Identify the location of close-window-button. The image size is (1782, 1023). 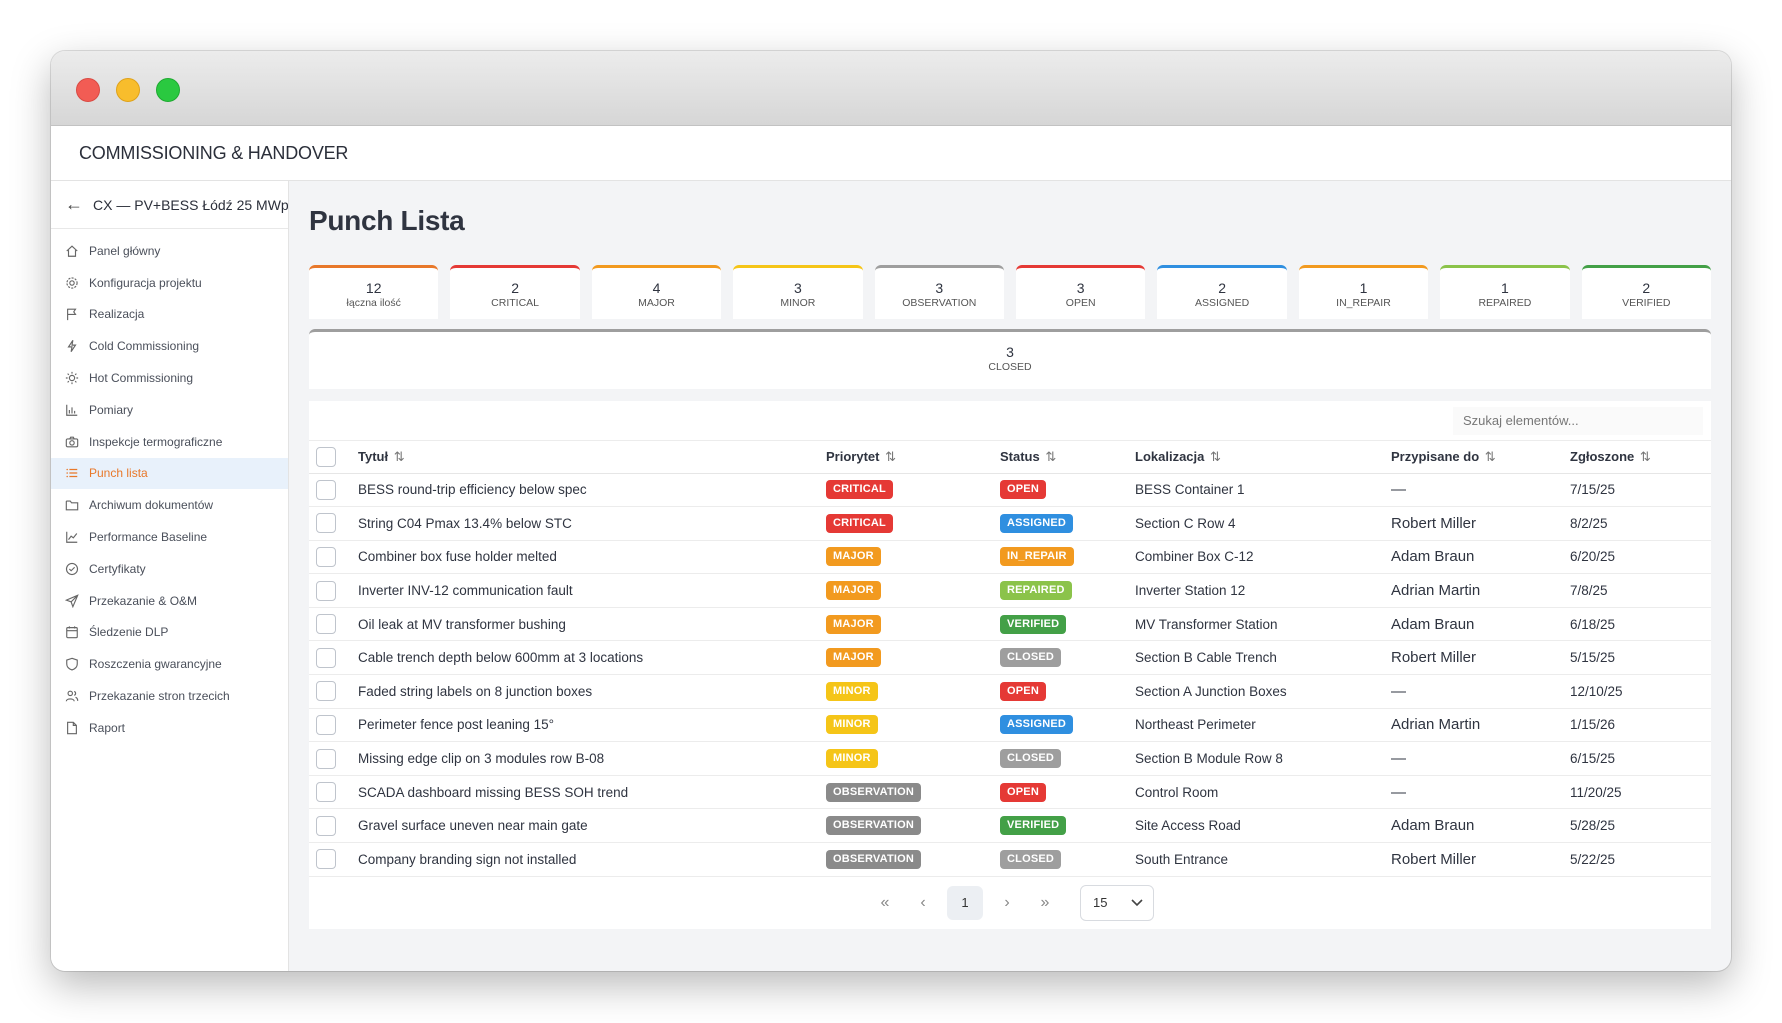
(88, 90).